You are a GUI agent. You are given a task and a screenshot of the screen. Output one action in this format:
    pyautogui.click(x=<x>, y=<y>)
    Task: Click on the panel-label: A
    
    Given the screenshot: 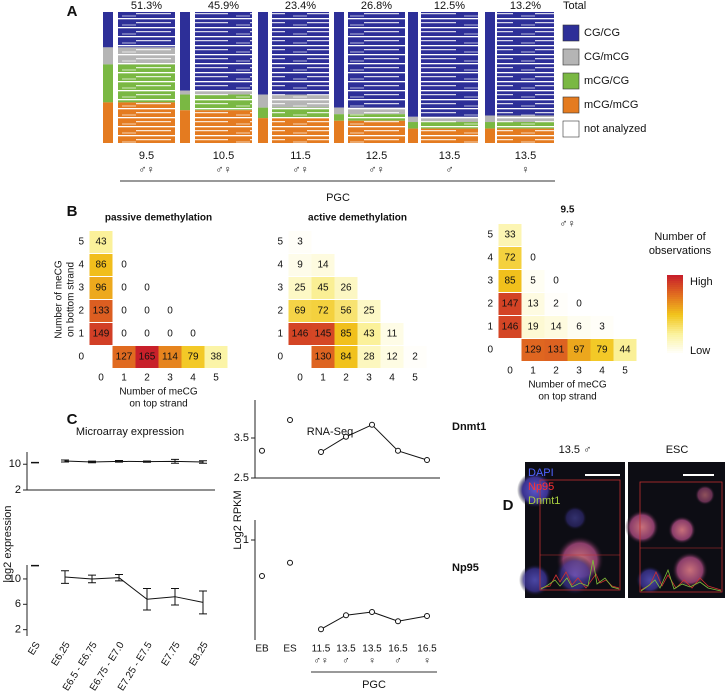 What is the action you would take?
    pyautogui.click(x=72, y=11)
    